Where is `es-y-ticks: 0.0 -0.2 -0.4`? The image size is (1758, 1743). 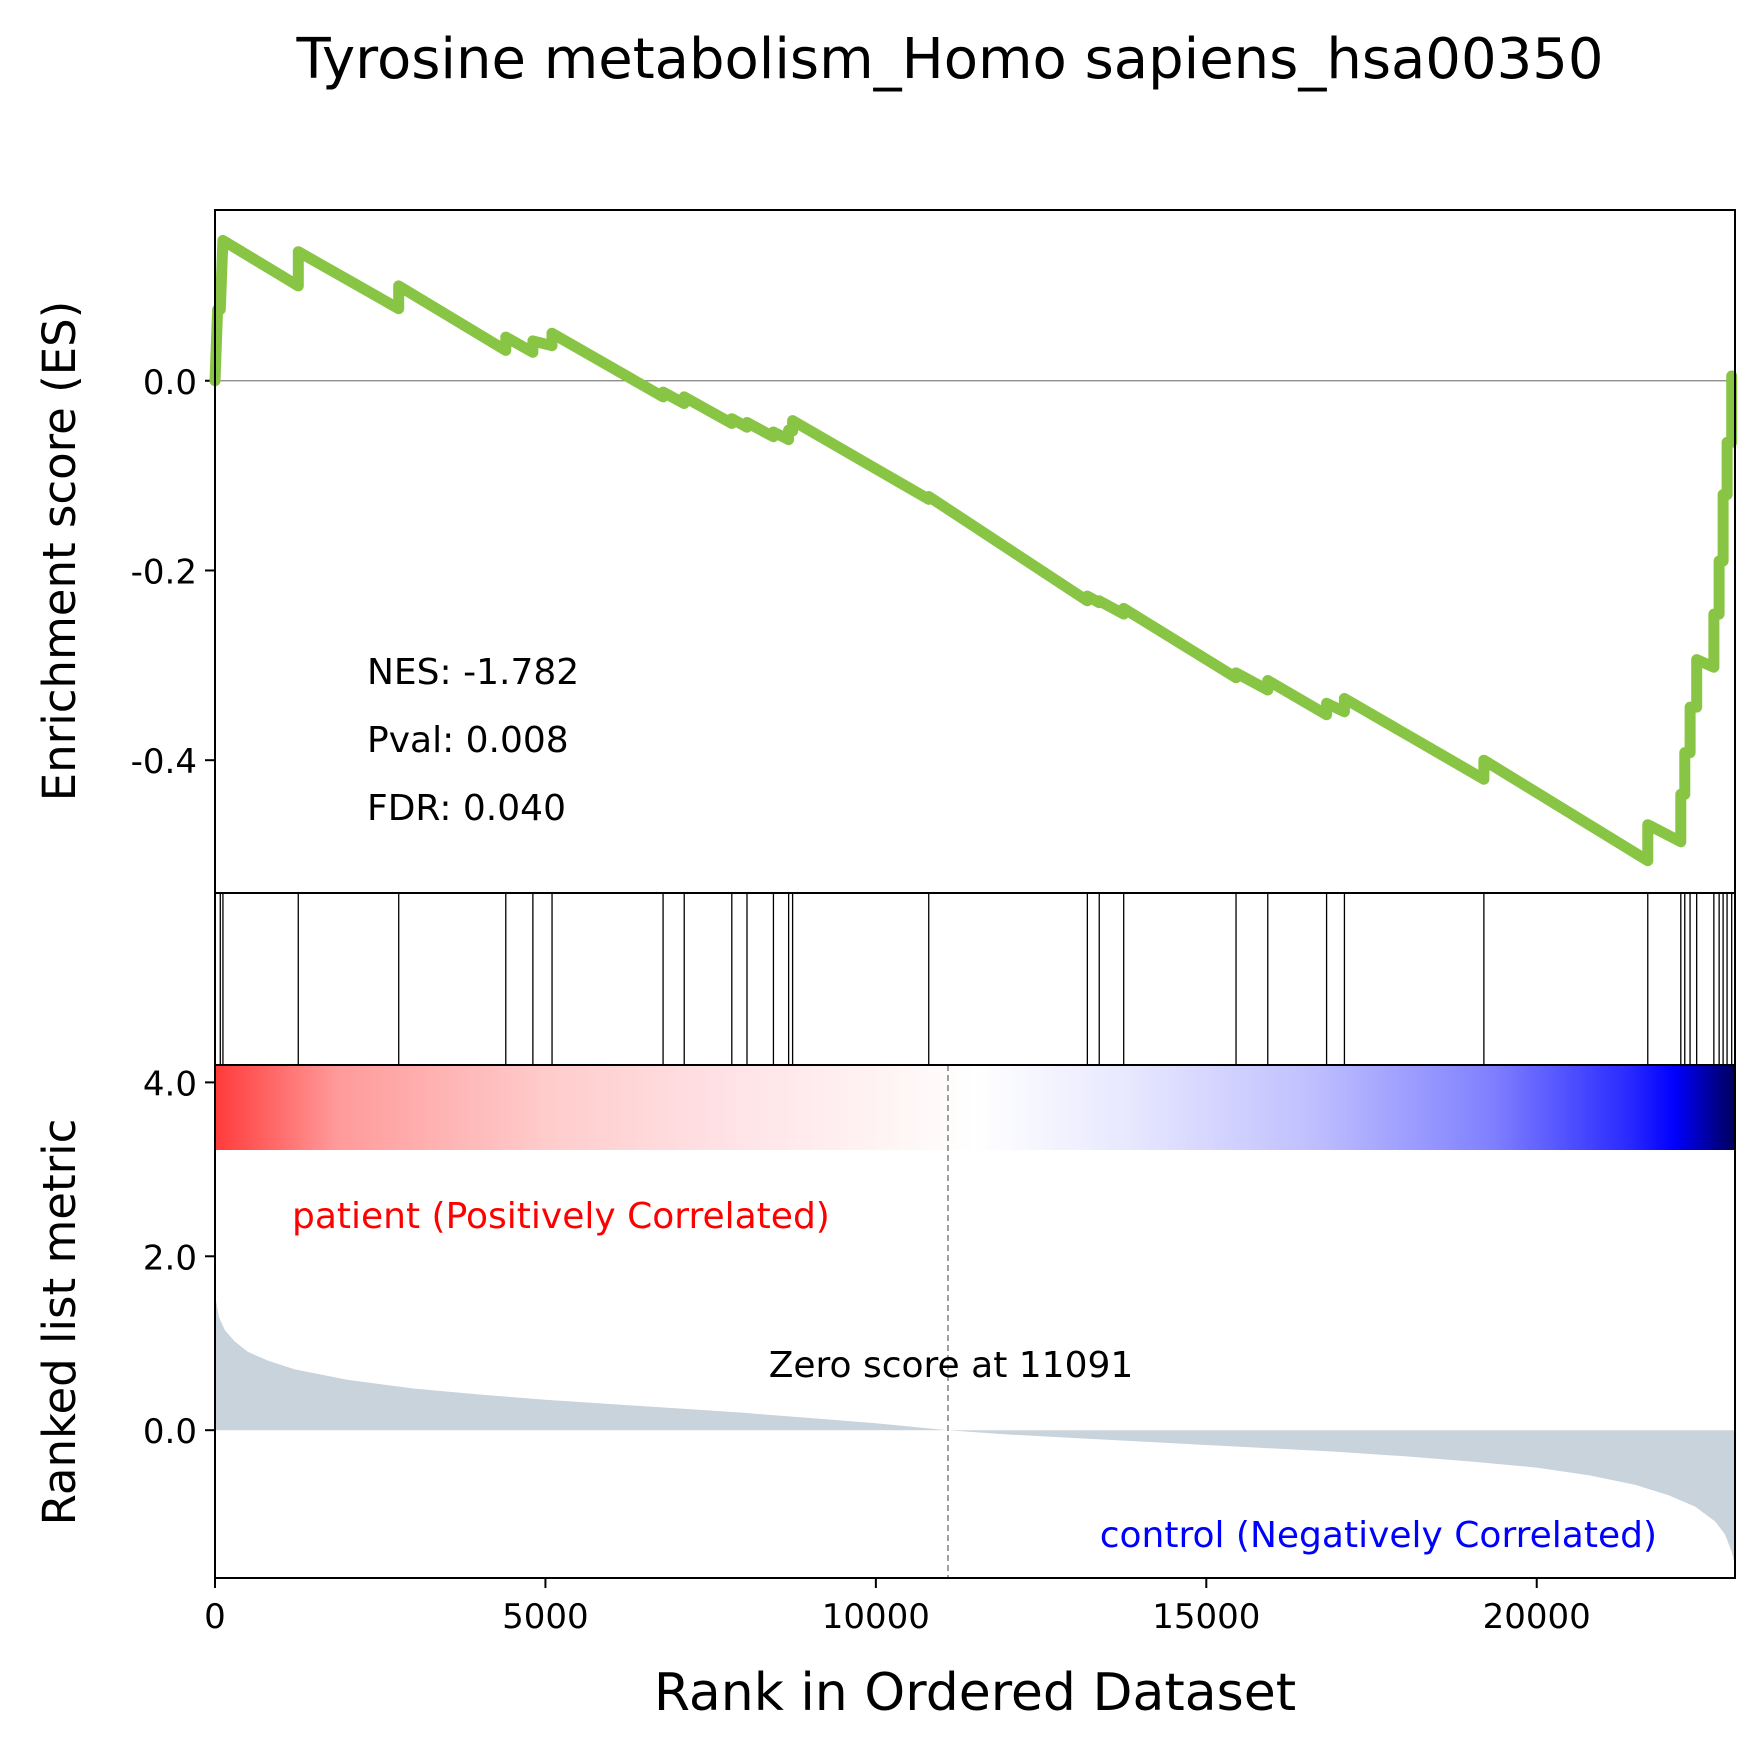 es-y-ticks: 0.0 -0.2 -0.4 is located at coordinates (173, 572).